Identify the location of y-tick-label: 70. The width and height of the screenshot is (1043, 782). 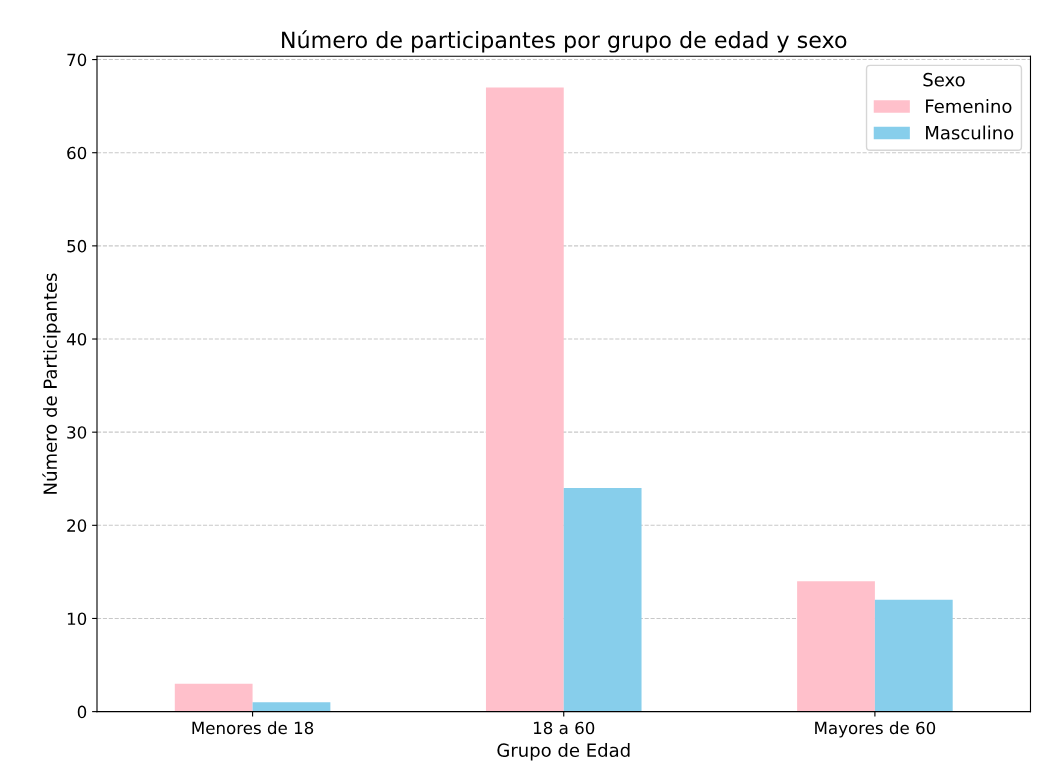
(77, 60).